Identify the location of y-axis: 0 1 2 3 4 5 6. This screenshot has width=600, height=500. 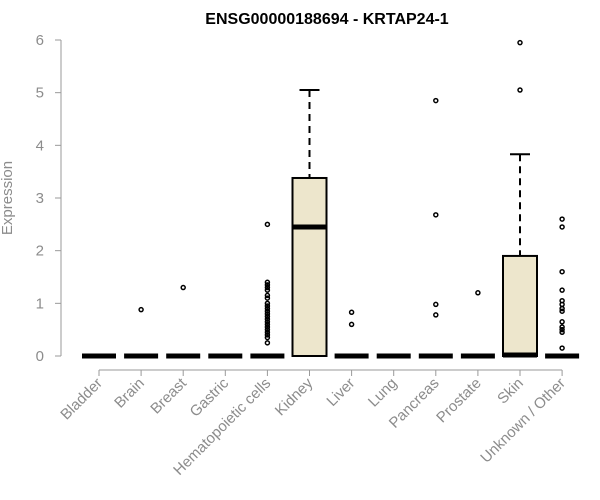
(49, 198).